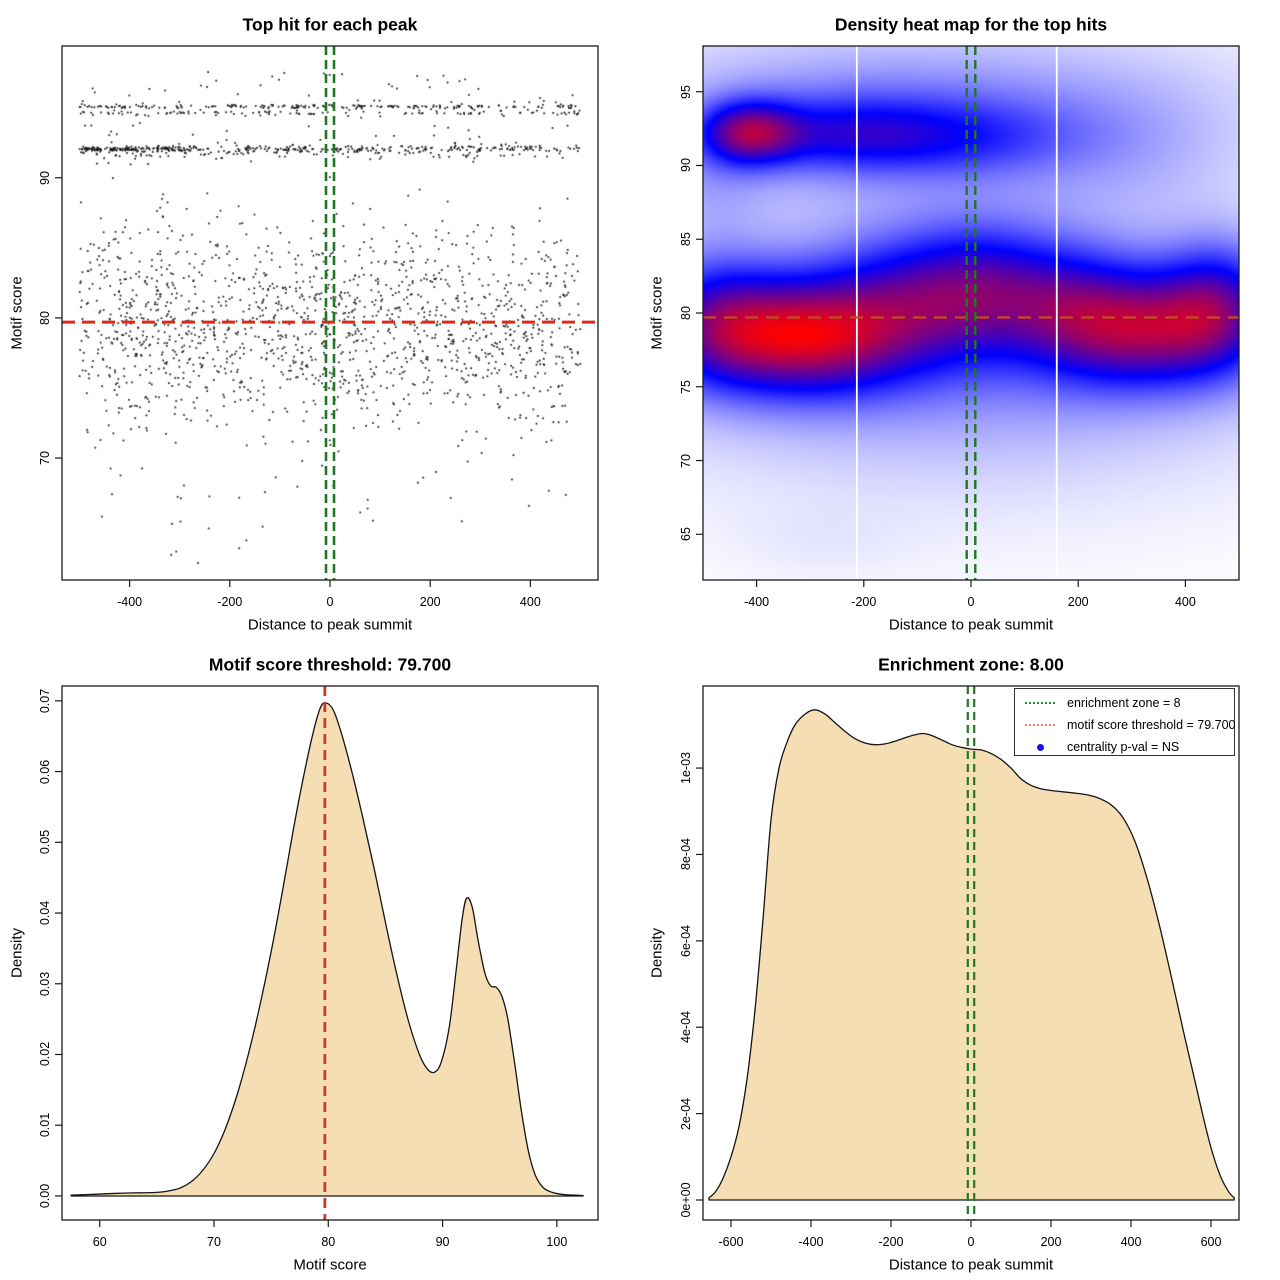 Image resolution: width=1280 pixels, height=1280 pixels. What do you see at coordinates (45, 1196) in the screenshot?
I see `y-tick-label: 0.00` at bounding box center [45, 1196].